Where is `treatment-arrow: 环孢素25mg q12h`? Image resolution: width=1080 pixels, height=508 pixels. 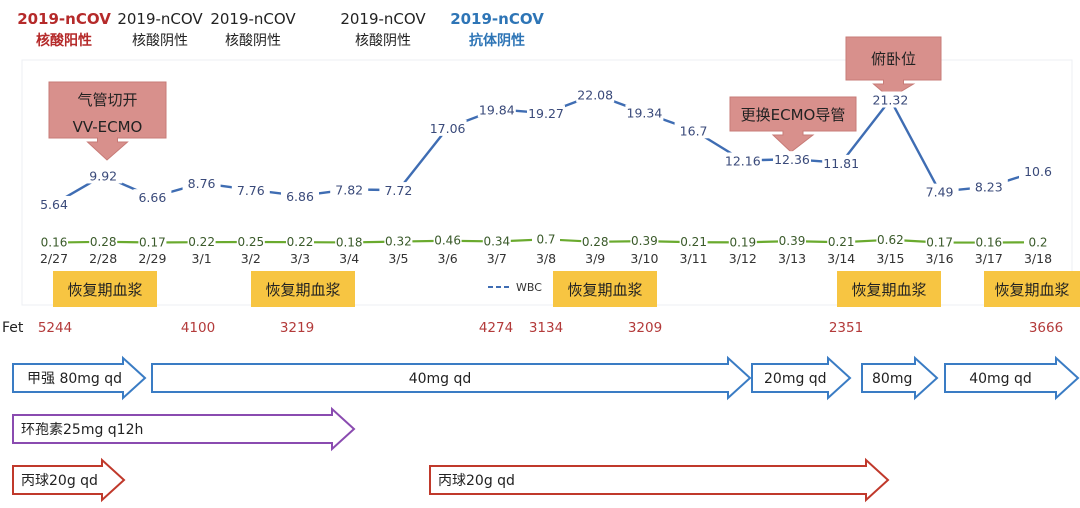
treatment-arrow: 环孢素25mg q12h is located at coordinates (184, 429).